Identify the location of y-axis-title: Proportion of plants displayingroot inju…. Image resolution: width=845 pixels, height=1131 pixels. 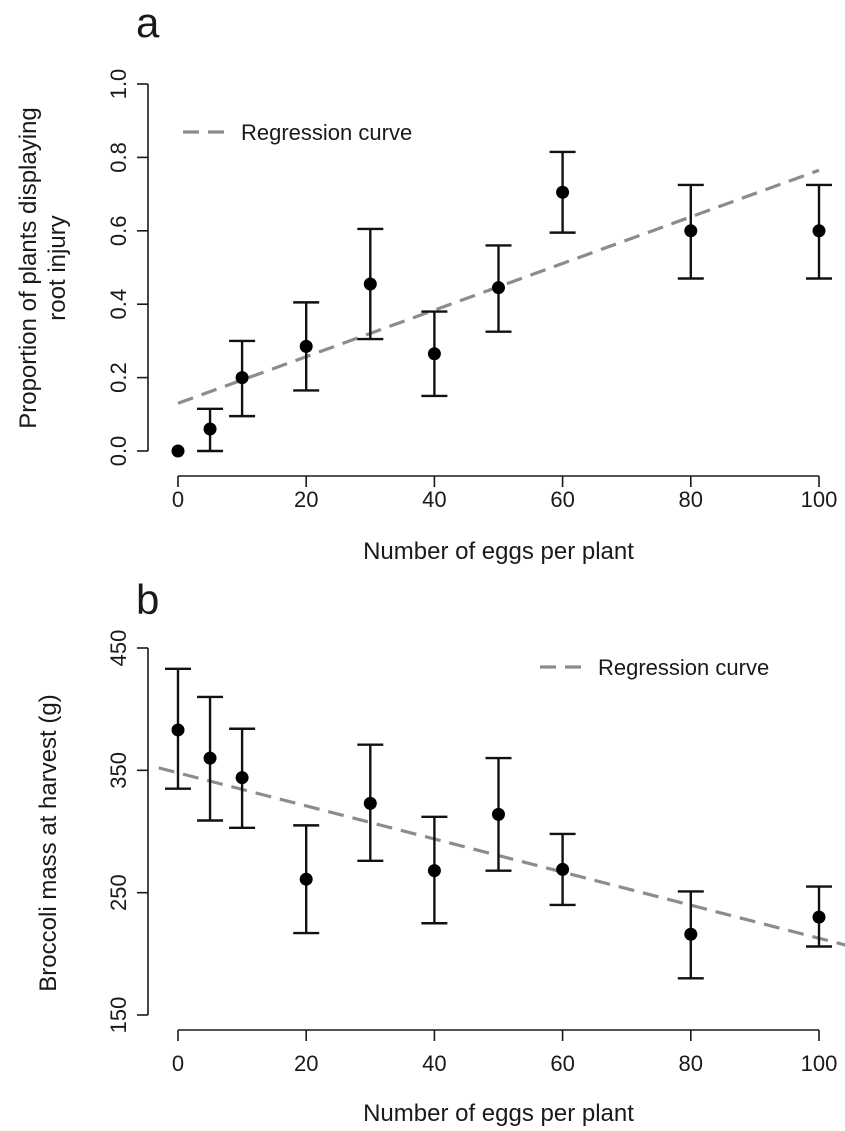
(43, 268).